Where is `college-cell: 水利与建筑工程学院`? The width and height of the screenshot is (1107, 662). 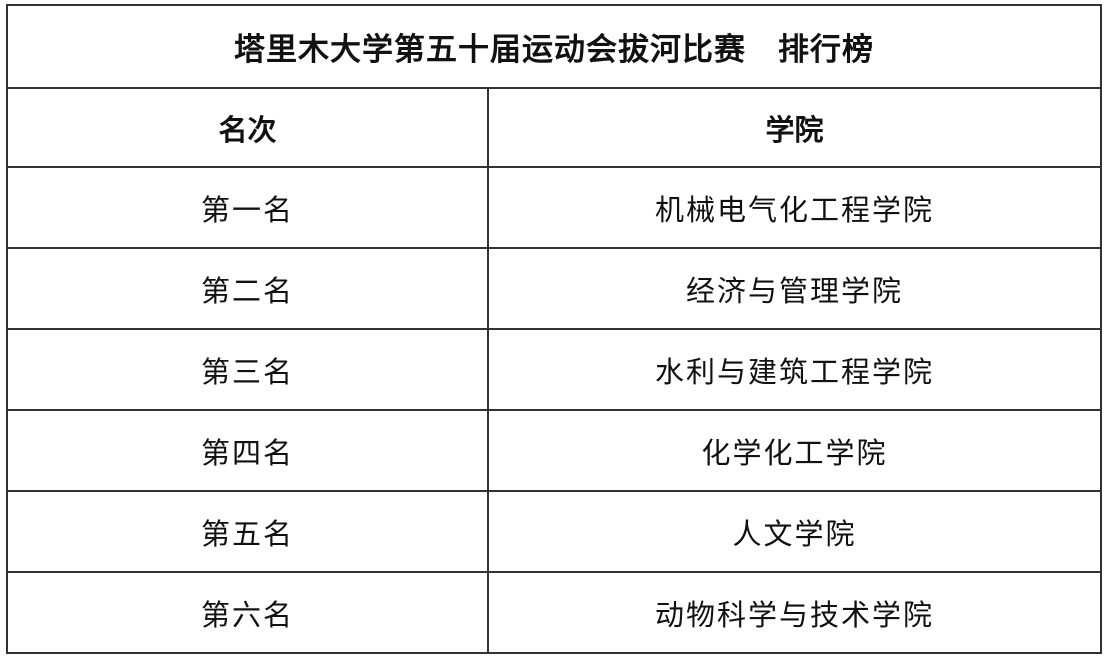
college-cell: 水利与建筑工程学院 is located at coordinates (794, 369).